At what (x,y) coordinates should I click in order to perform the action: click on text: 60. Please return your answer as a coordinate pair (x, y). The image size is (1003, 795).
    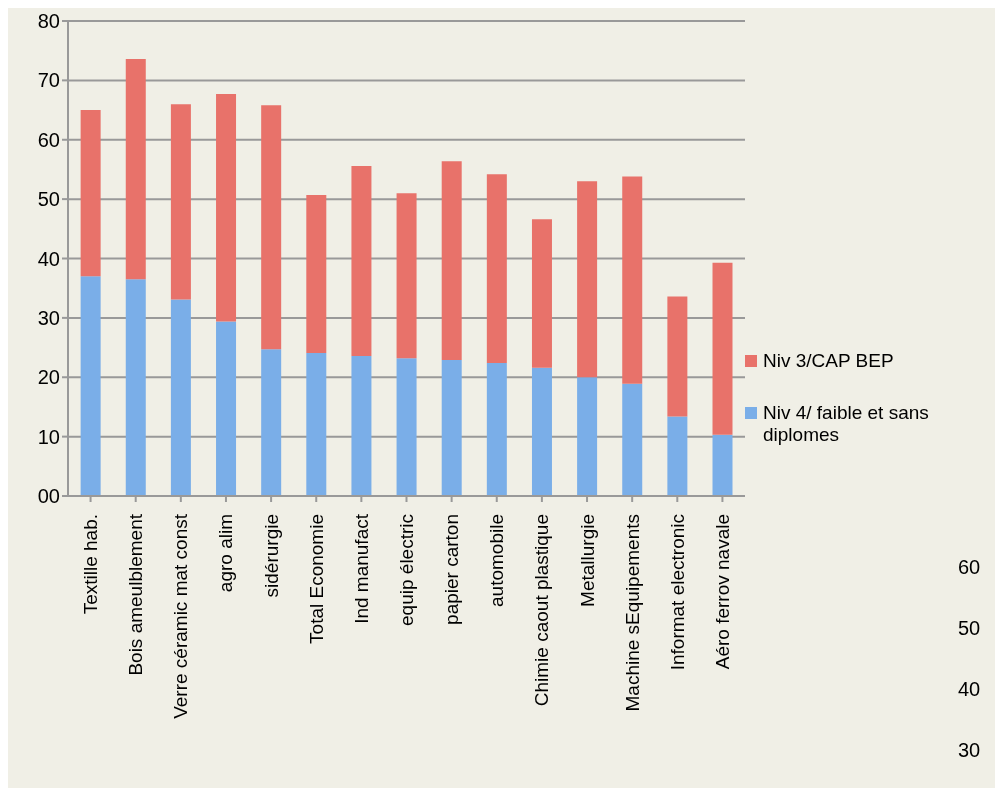
    Looking at the image, I should click on (969, 567).